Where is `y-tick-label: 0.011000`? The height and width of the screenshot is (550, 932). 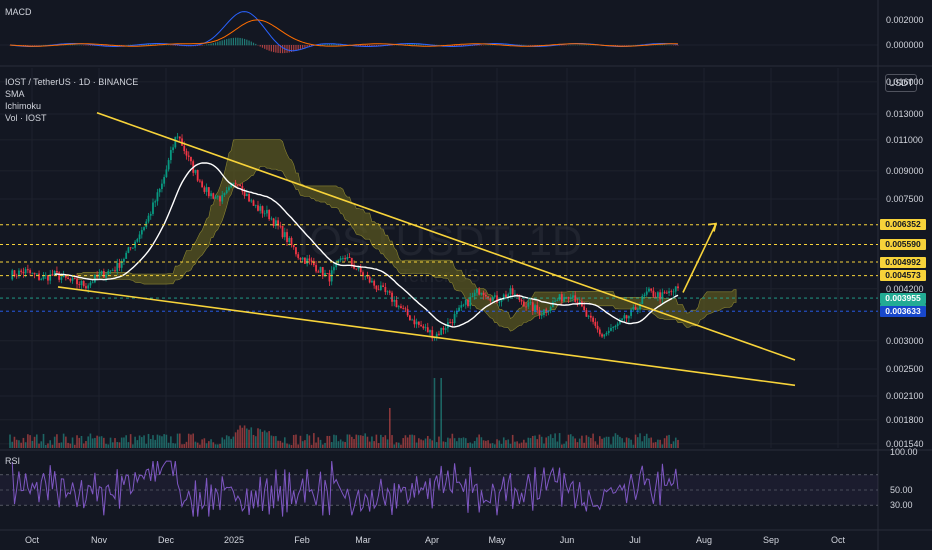
y-tick-label: 0.011000 is located at coordinates (904, 139).